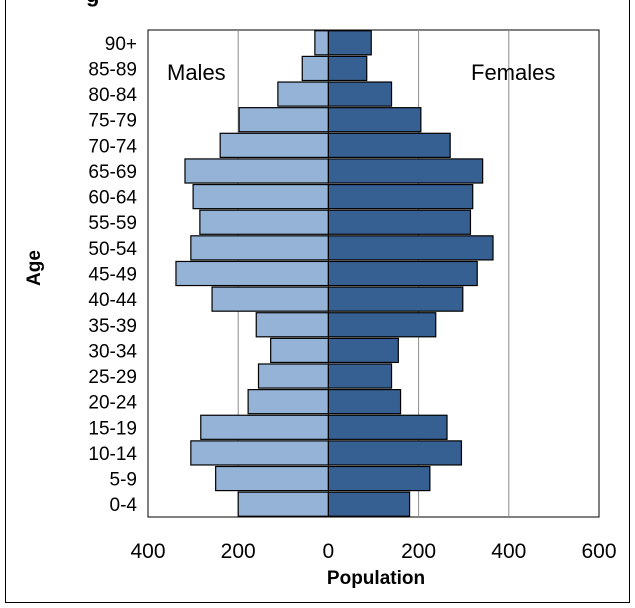 The image size is (635, 608). I want to click on x-tick-label-0: 400, so click(147, 551).